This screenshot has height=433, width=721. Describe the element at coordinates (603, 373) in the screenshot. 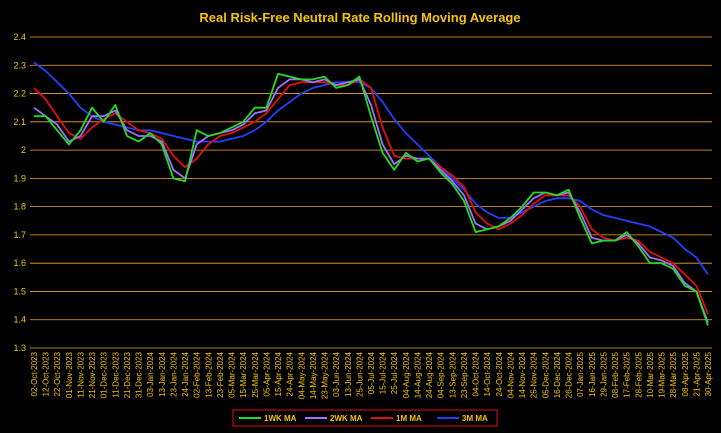

I see `x-tick-label: 29-Jan-2025` at that location.